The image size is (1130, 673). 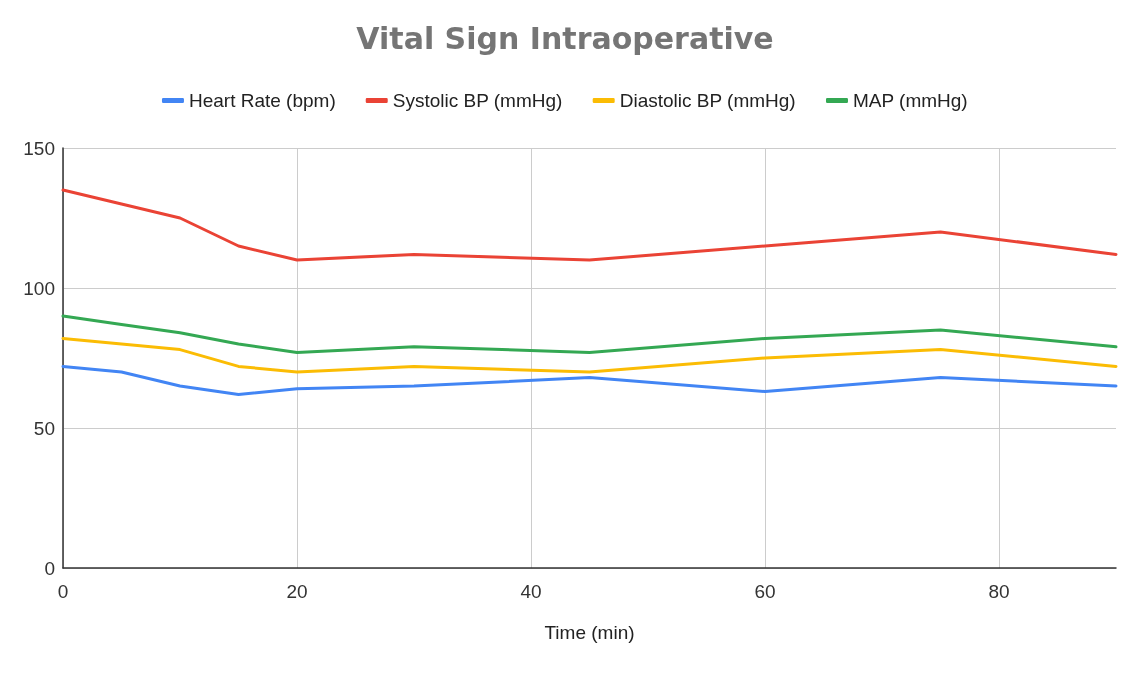 What do you see at coordinates (765, 591) in the screenshot?
I see `x-tick-label: 60` at bounding box center [765, 591].